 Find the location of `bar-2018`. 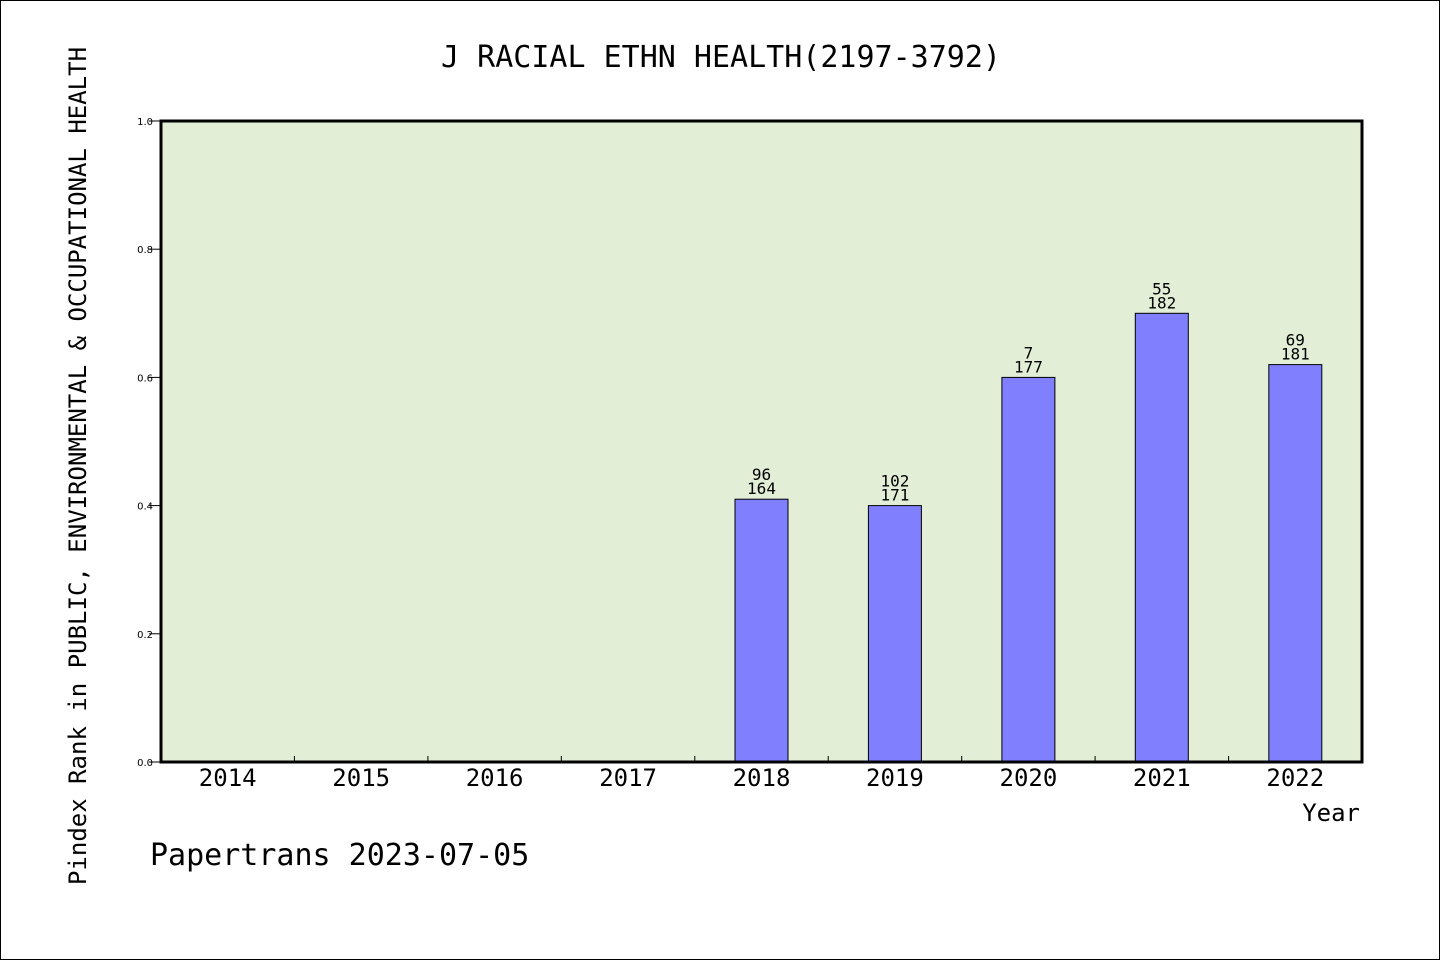

bar-2018 is located at coordinates (761, 630).